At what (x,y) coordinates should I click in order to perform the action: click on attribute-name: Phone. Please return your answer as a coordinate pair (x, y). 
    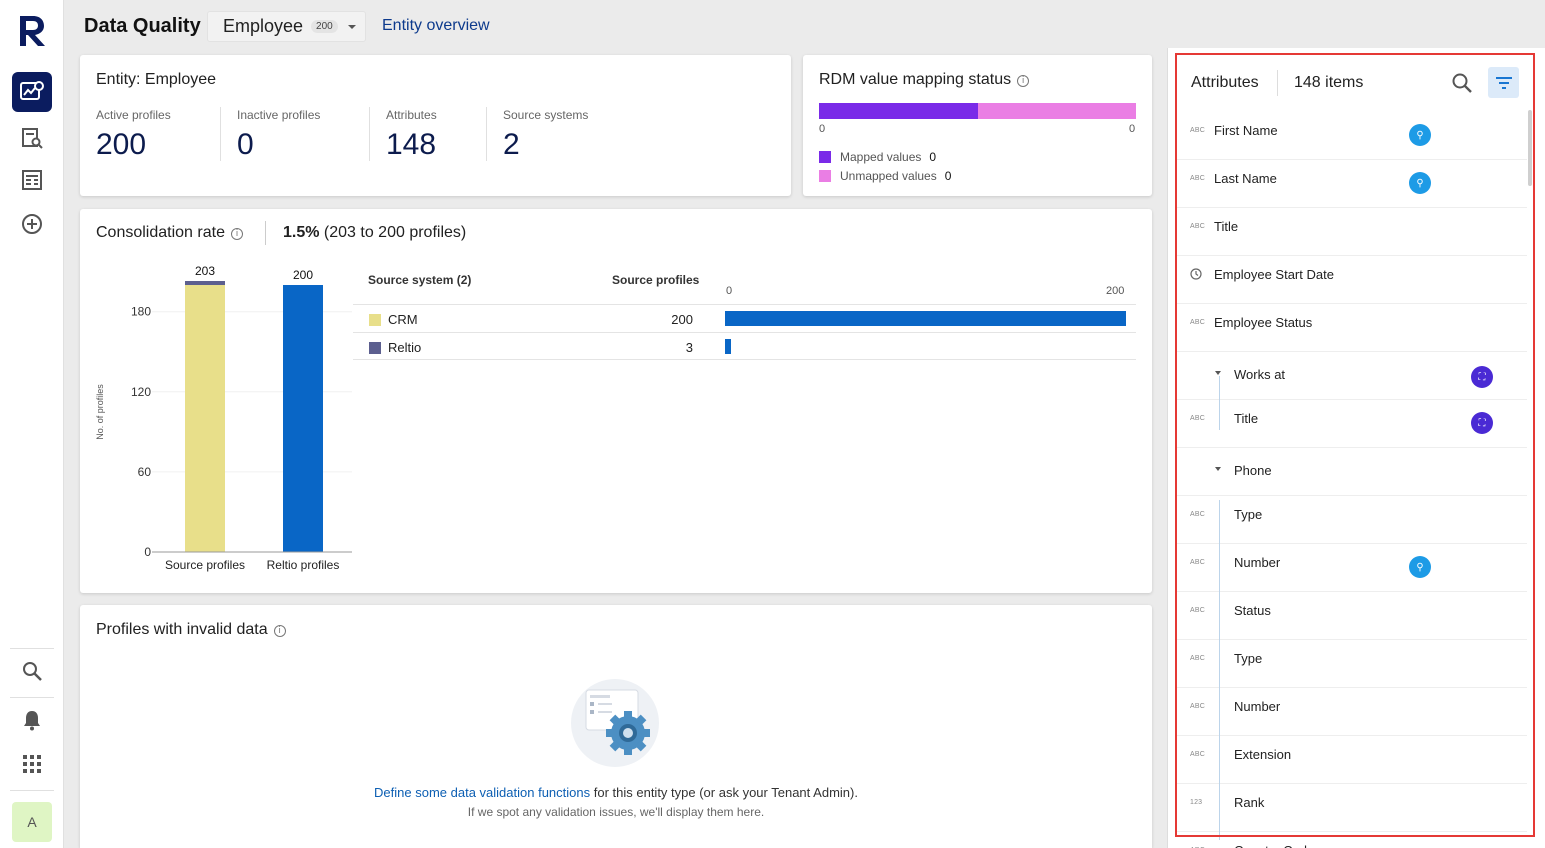
    Looking at the image, I should click on (1253, 470).